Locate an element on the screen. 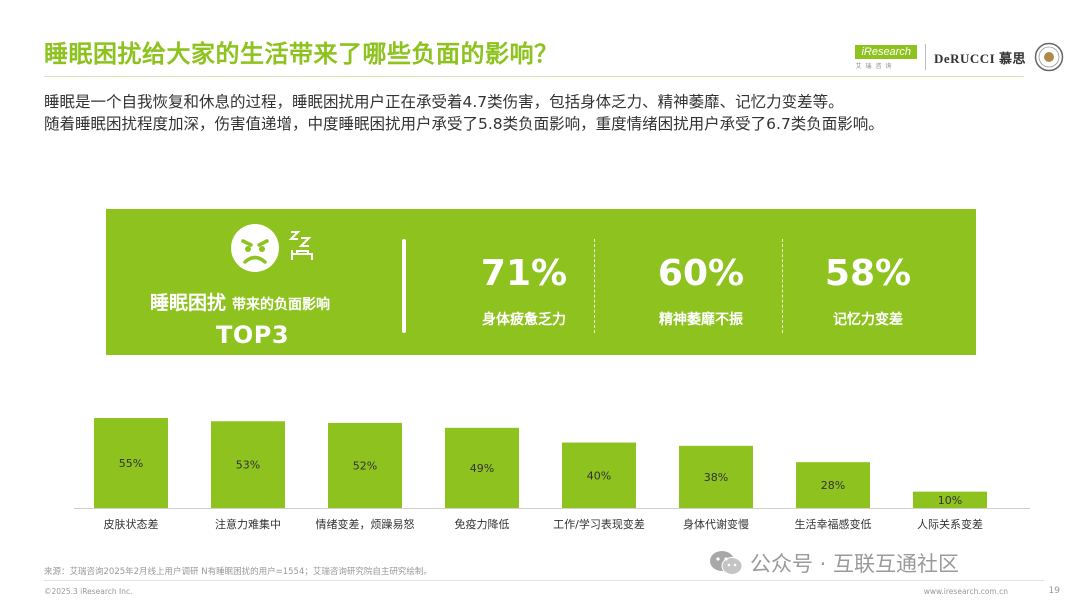 This screenshot has height=608, width=1080. page-title: 睡眠困扰给大家的生活带来了哪些负面的影响？ is located at coordinates (301, 54).